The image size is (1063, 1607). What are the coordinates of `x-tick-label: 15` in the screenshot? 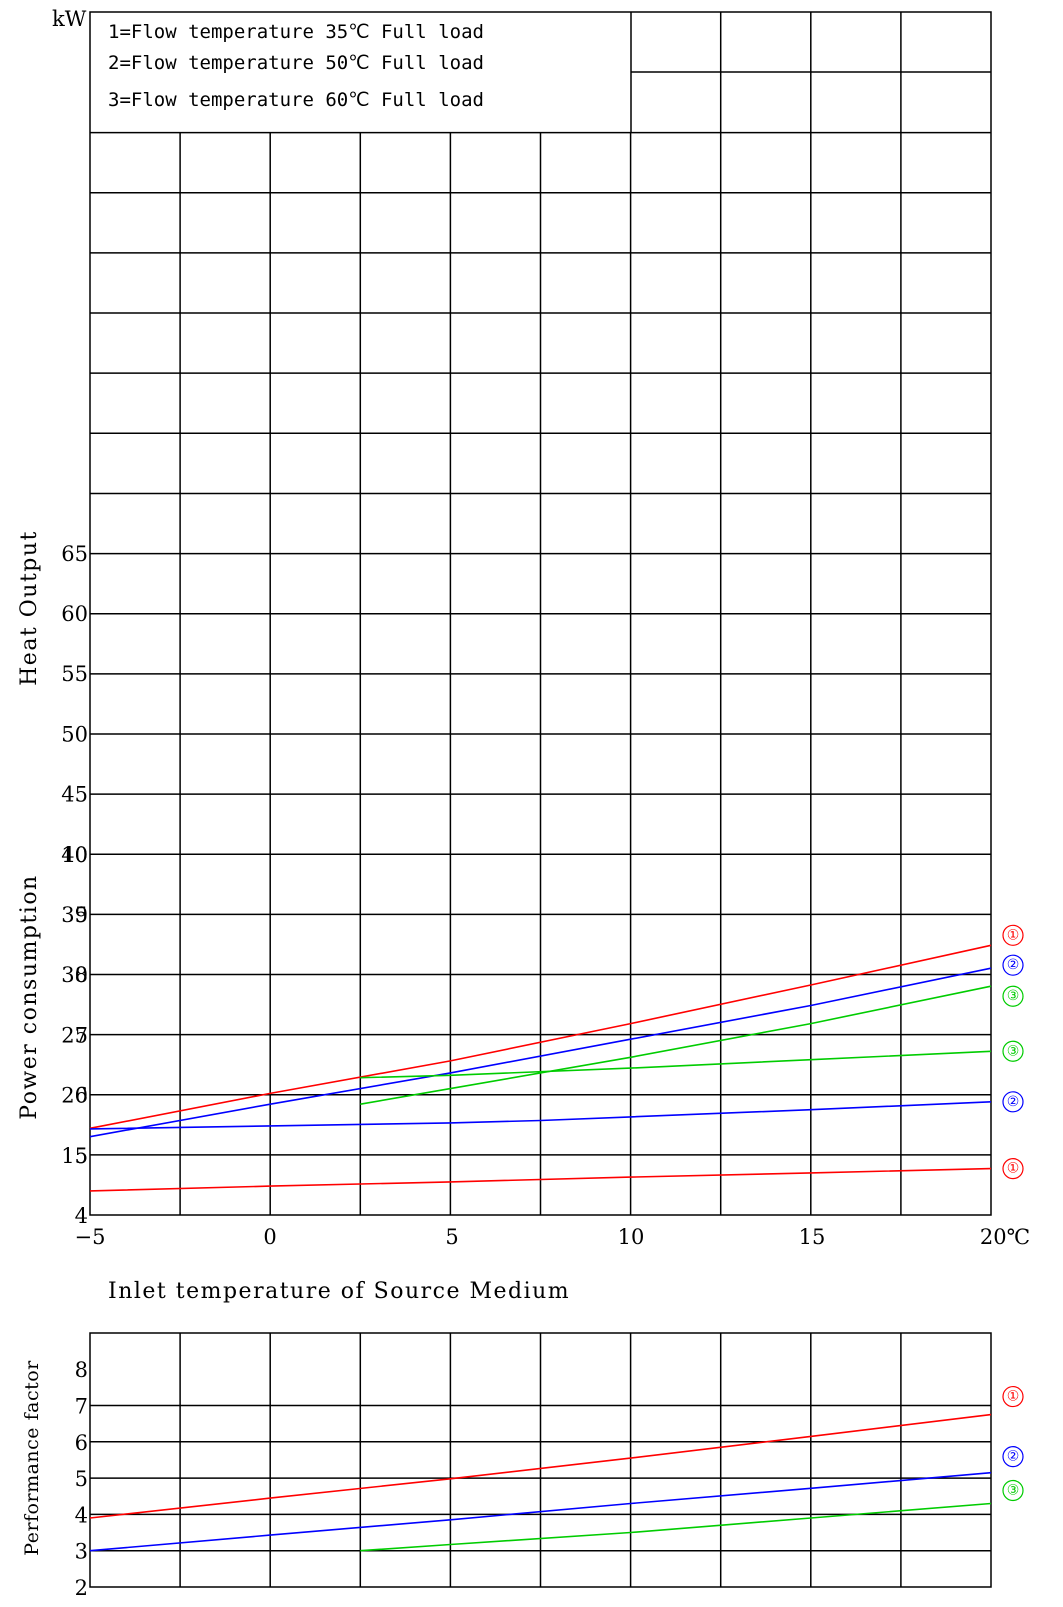 It's located at (812, 1237).